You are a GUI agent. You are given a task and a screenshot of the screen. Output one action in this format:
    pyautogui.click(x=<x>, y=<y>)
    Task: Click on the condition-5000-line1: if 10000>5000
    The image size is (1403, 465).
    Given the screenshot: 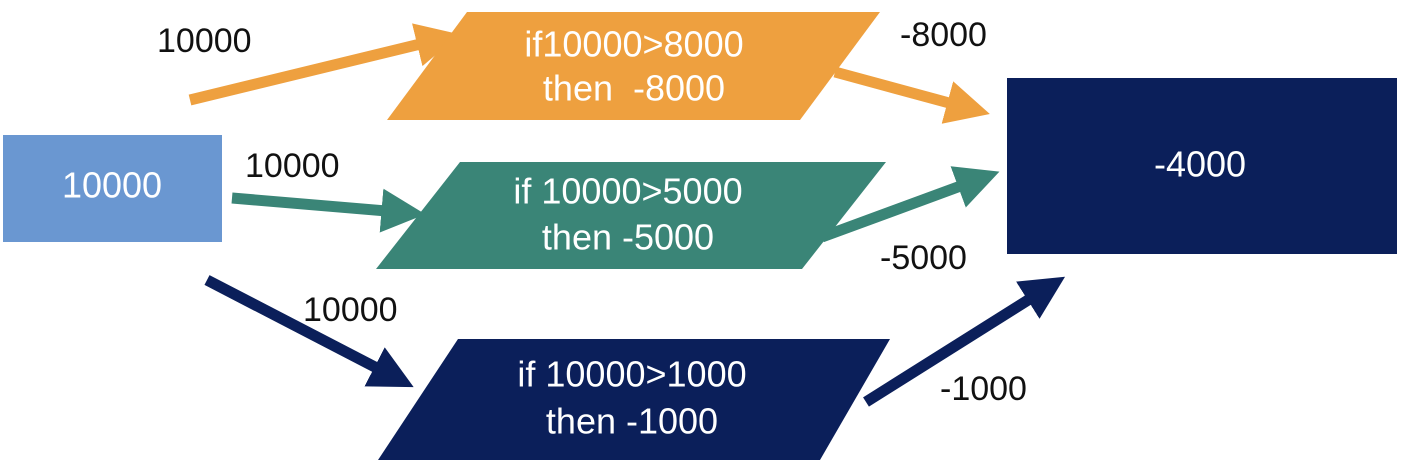 What is the action you would take?
    pyautogui.click(x=627, y=191)
    